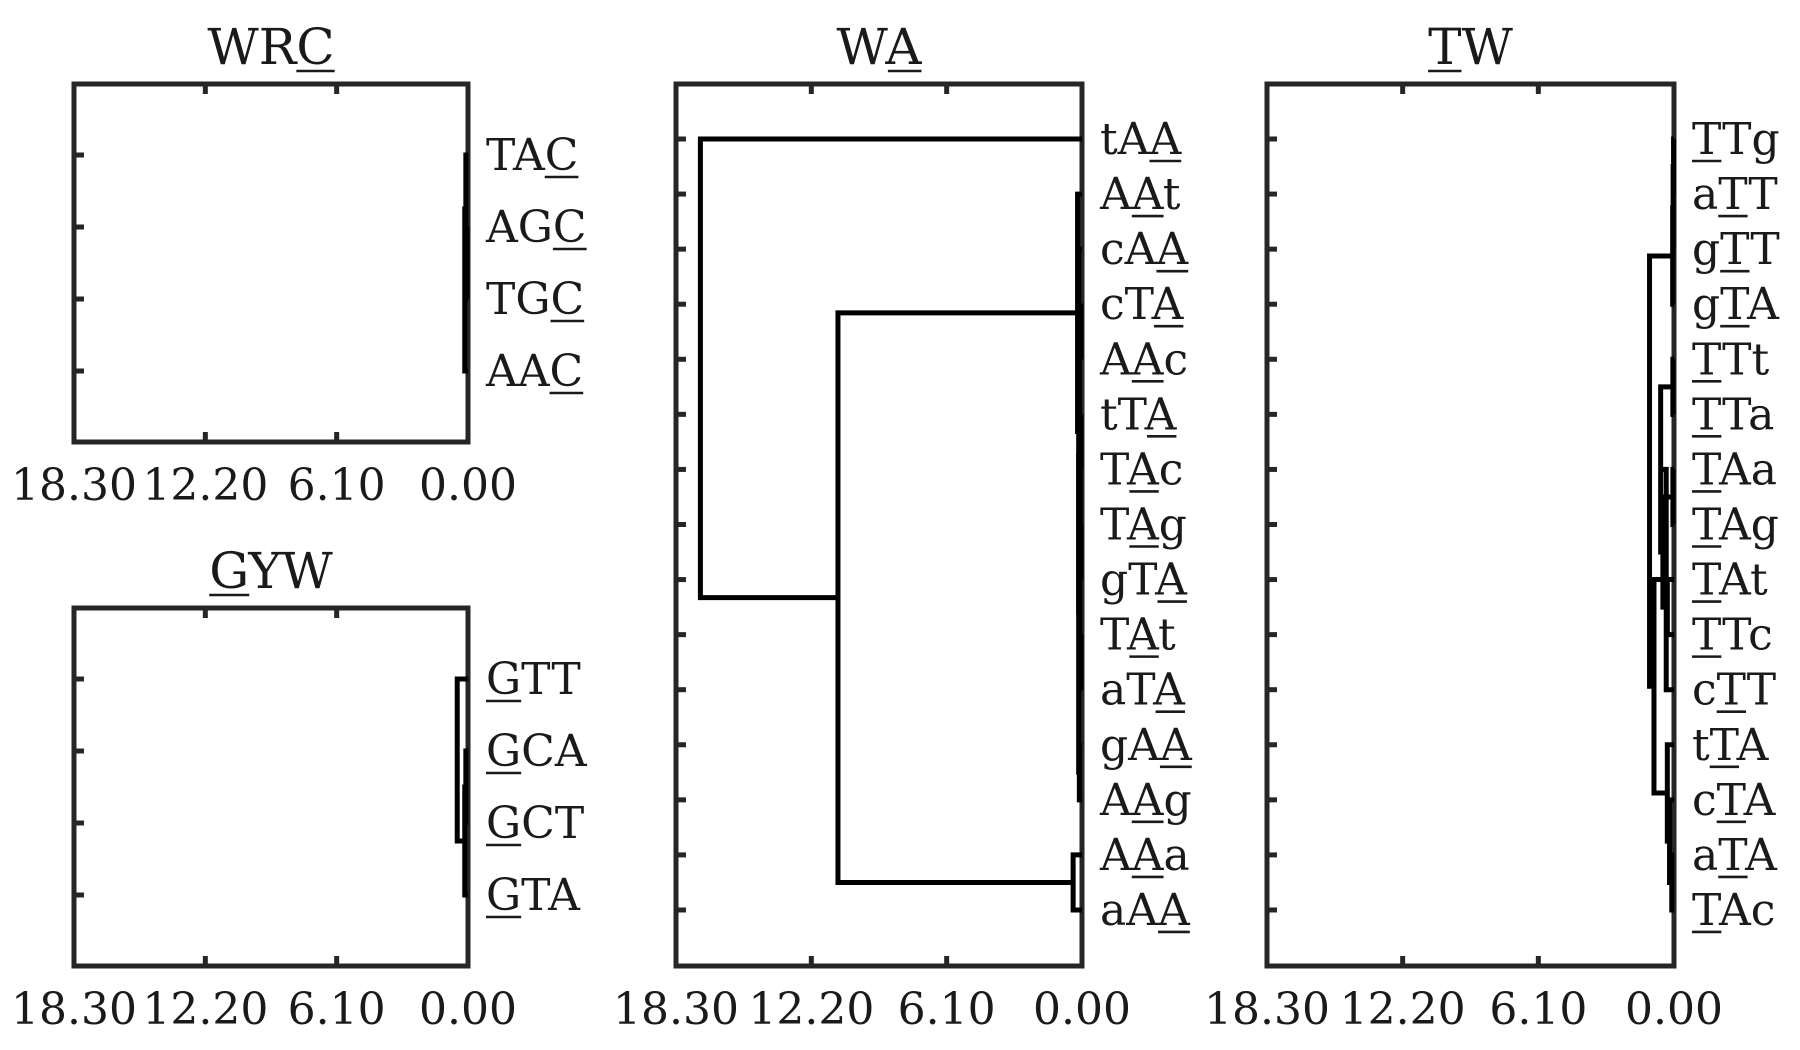  Describe the element at coordinates (535, 299) in the screenshot. I see `leaf-label: TGC` at that location.